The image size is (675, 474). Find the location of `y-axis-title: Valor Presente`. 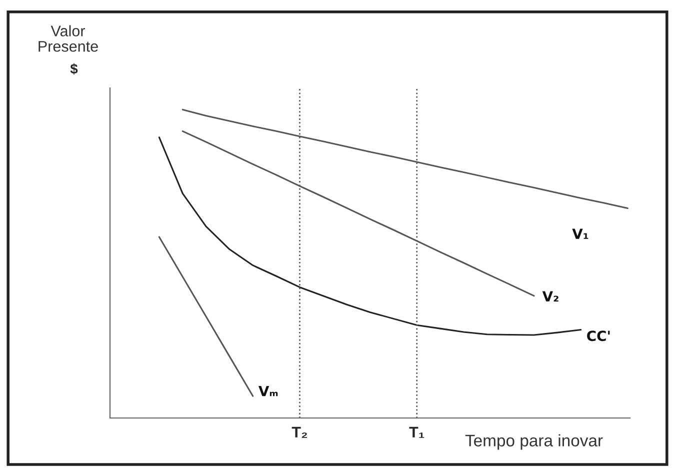

y-axis-title: Valor Presente is located at coordinates (68, 38).